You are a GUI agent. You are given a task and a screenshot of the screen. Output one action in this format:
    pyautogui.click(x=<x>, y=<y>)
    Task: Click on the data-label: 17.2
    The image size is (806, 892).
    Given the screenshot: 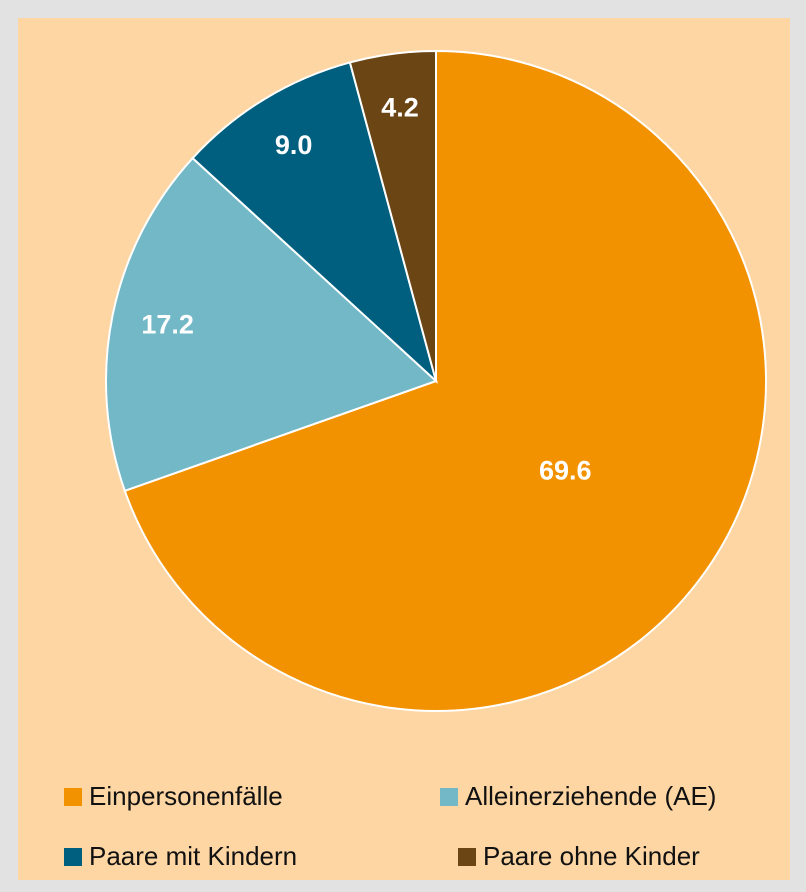 What is the action you would take?
    pyautogui.click(x=167, y=324)
    